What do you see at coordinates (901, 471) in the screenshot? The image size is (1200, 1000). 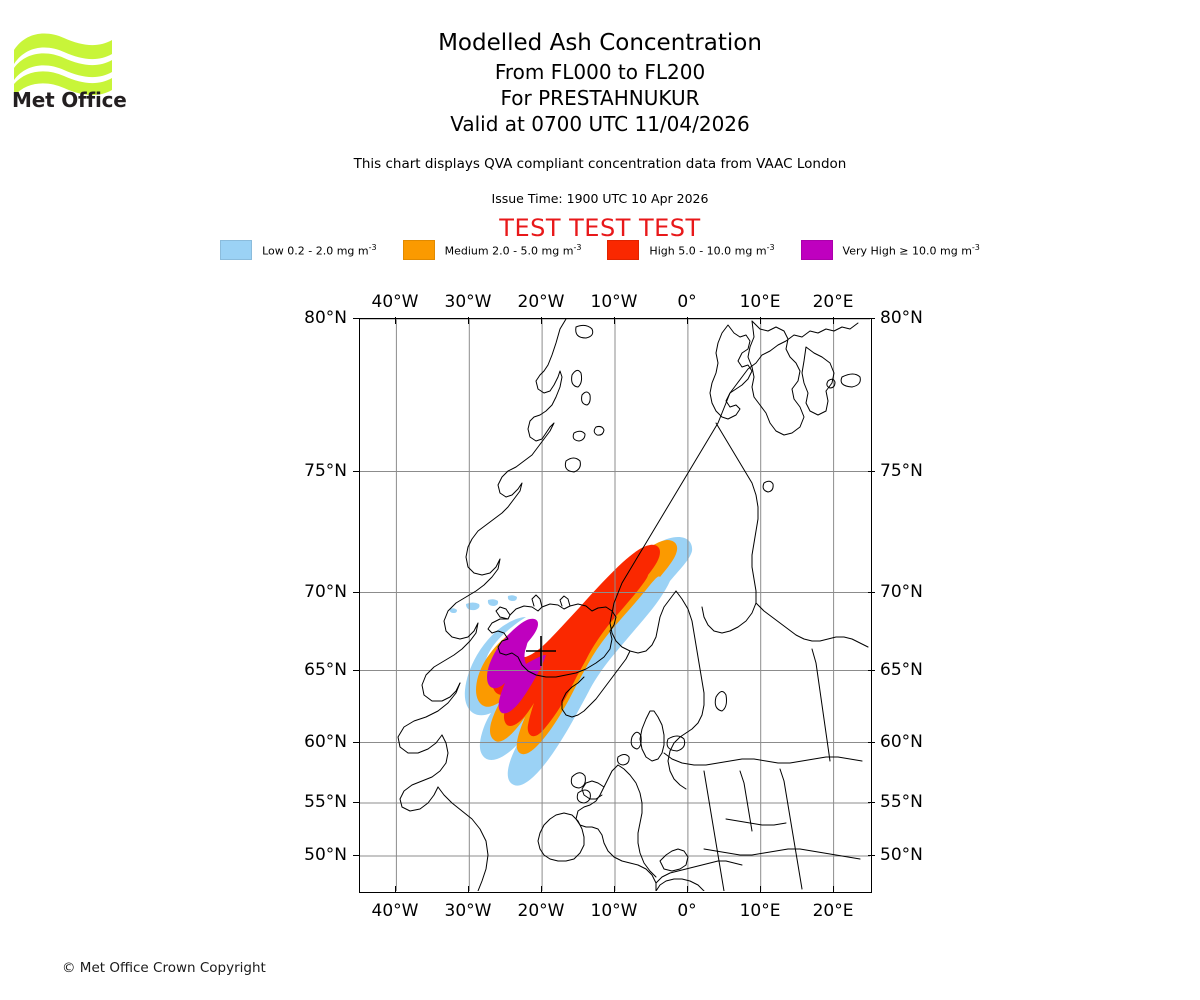 I see `lat-label-right-75n: 75°N` at bounding box center [901, 471].